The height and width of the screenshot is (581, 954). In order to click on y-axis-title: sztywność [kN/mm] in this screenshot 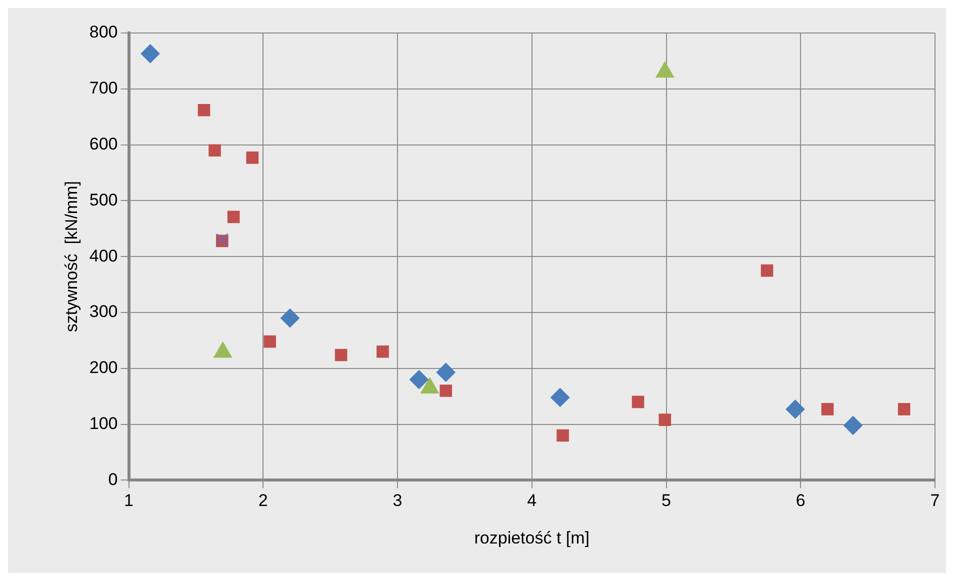, I will do `click(71, 256)`.